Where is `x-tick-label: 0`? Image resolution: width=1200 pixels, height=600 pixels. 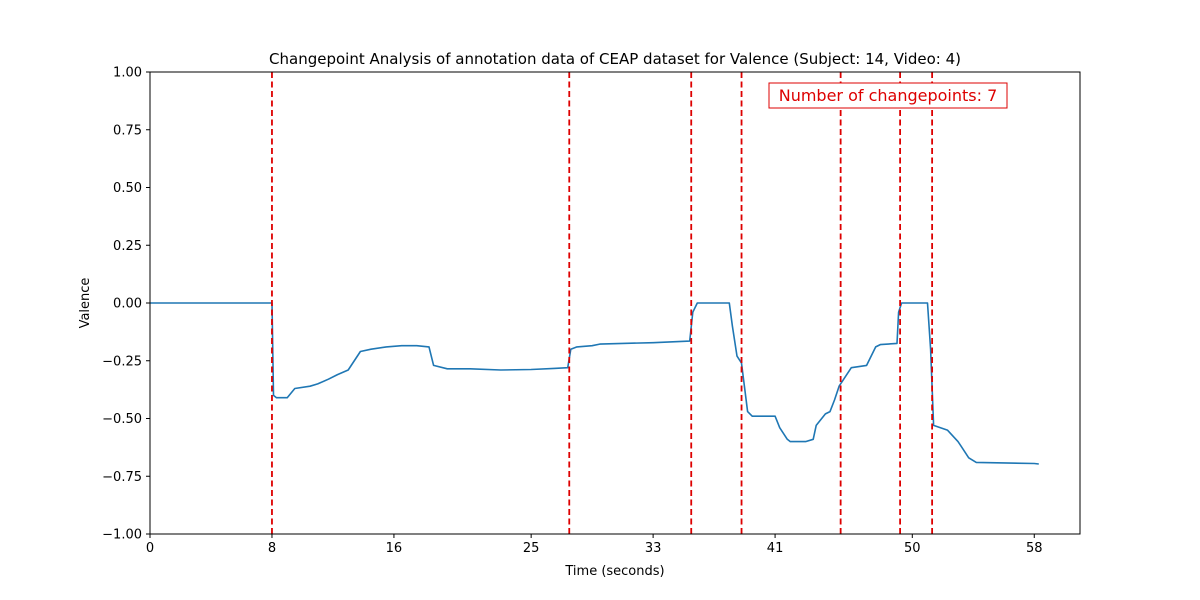
x-tick-label: 0 is located at coordinates (150, 548).